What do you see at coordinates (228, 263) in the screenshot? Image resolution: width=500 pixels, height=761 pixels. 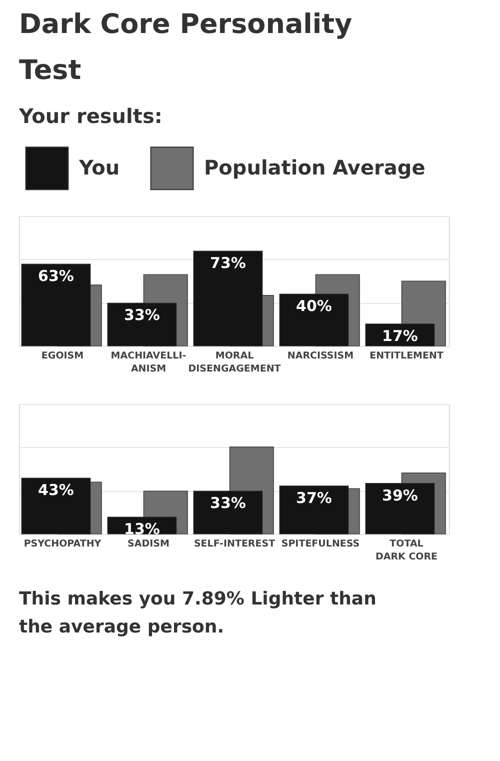 I see `data-label: 73%` at bounding box center [228, 263].